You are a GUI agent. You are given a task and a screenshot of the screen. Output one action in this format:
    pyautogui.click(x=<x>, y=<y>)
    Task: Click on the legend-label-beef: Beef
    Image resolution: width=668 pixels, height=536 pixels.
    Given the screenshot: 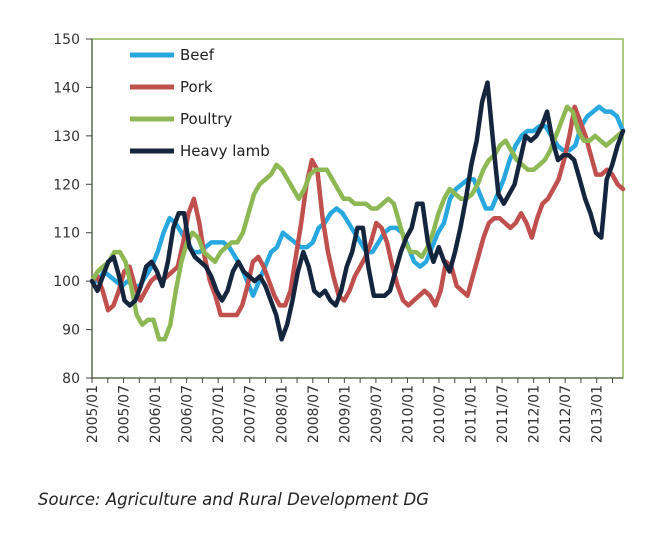 What is the action you would take?
    pyautogui.click(x=197, y=55)
    